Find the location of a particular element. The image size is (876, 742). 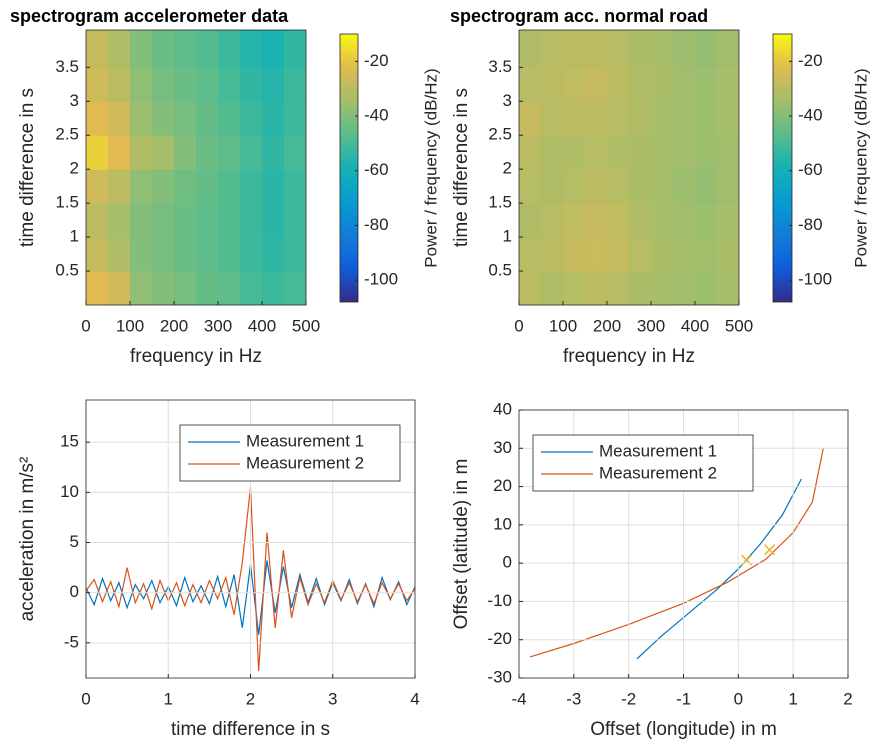

x-tick-label: 0 is located at coordinates (738, 698).